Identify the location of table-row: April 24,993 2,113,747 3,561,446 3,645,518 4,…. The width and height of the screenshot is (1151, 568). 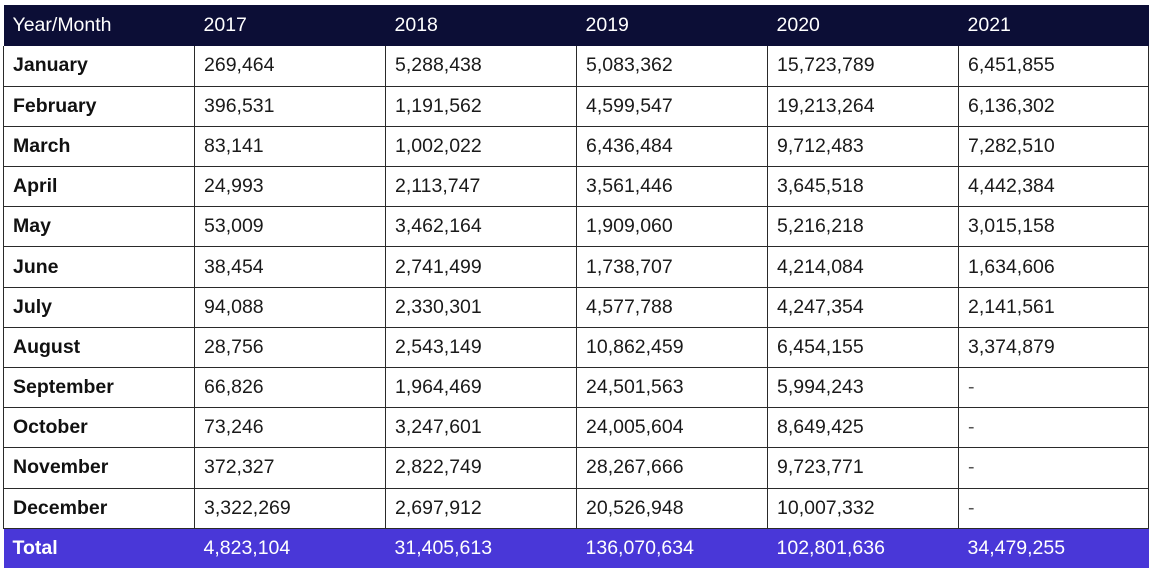
(576, 186).